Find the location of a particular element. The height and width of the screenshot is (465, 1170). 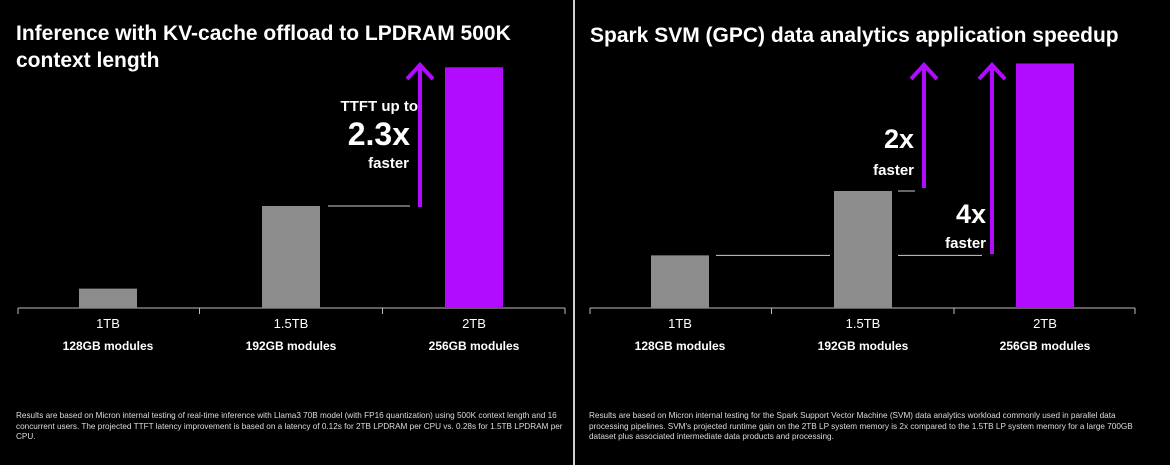

annotation-left-line2: faster is located at coordinates (388, 163).